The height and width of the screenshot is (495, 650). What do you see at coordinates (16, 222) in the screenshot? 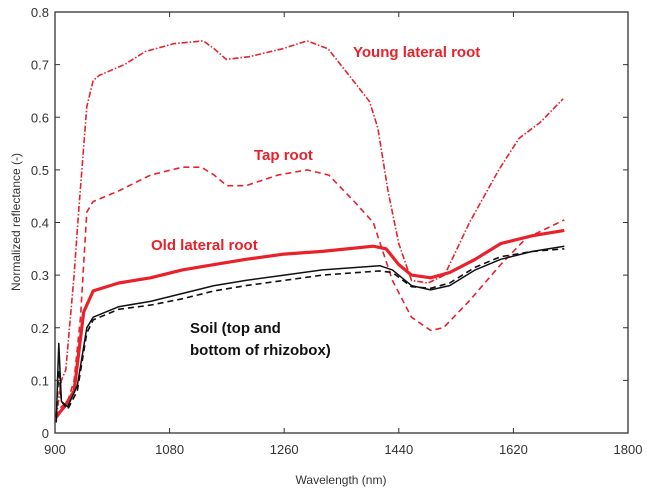
I see `y-axis-label: Normalized reflectance (-)` at bounding box center [16, 222].